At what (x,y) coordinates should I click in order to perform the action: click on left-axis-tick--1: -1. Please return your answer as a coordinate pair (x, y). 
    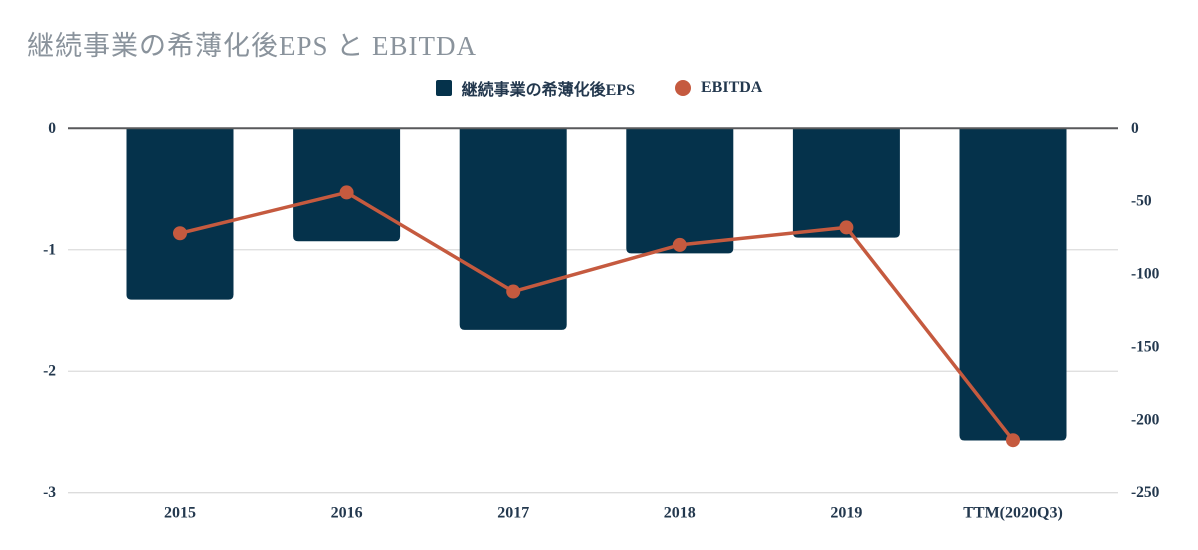
    Looking at the image, I should click on (49, 249).